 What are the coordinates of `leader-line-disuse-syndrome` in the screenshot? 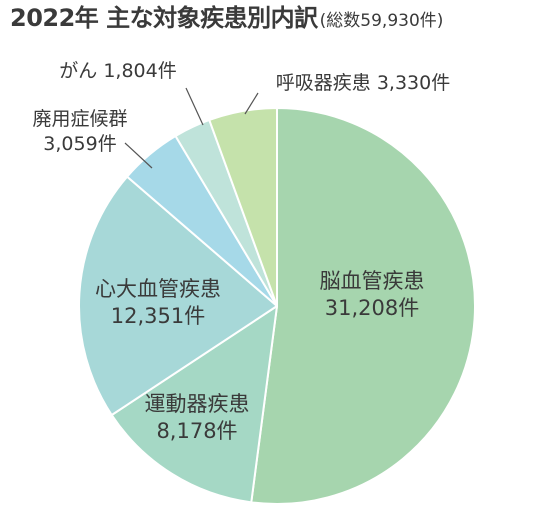 It's located at (138, 155).